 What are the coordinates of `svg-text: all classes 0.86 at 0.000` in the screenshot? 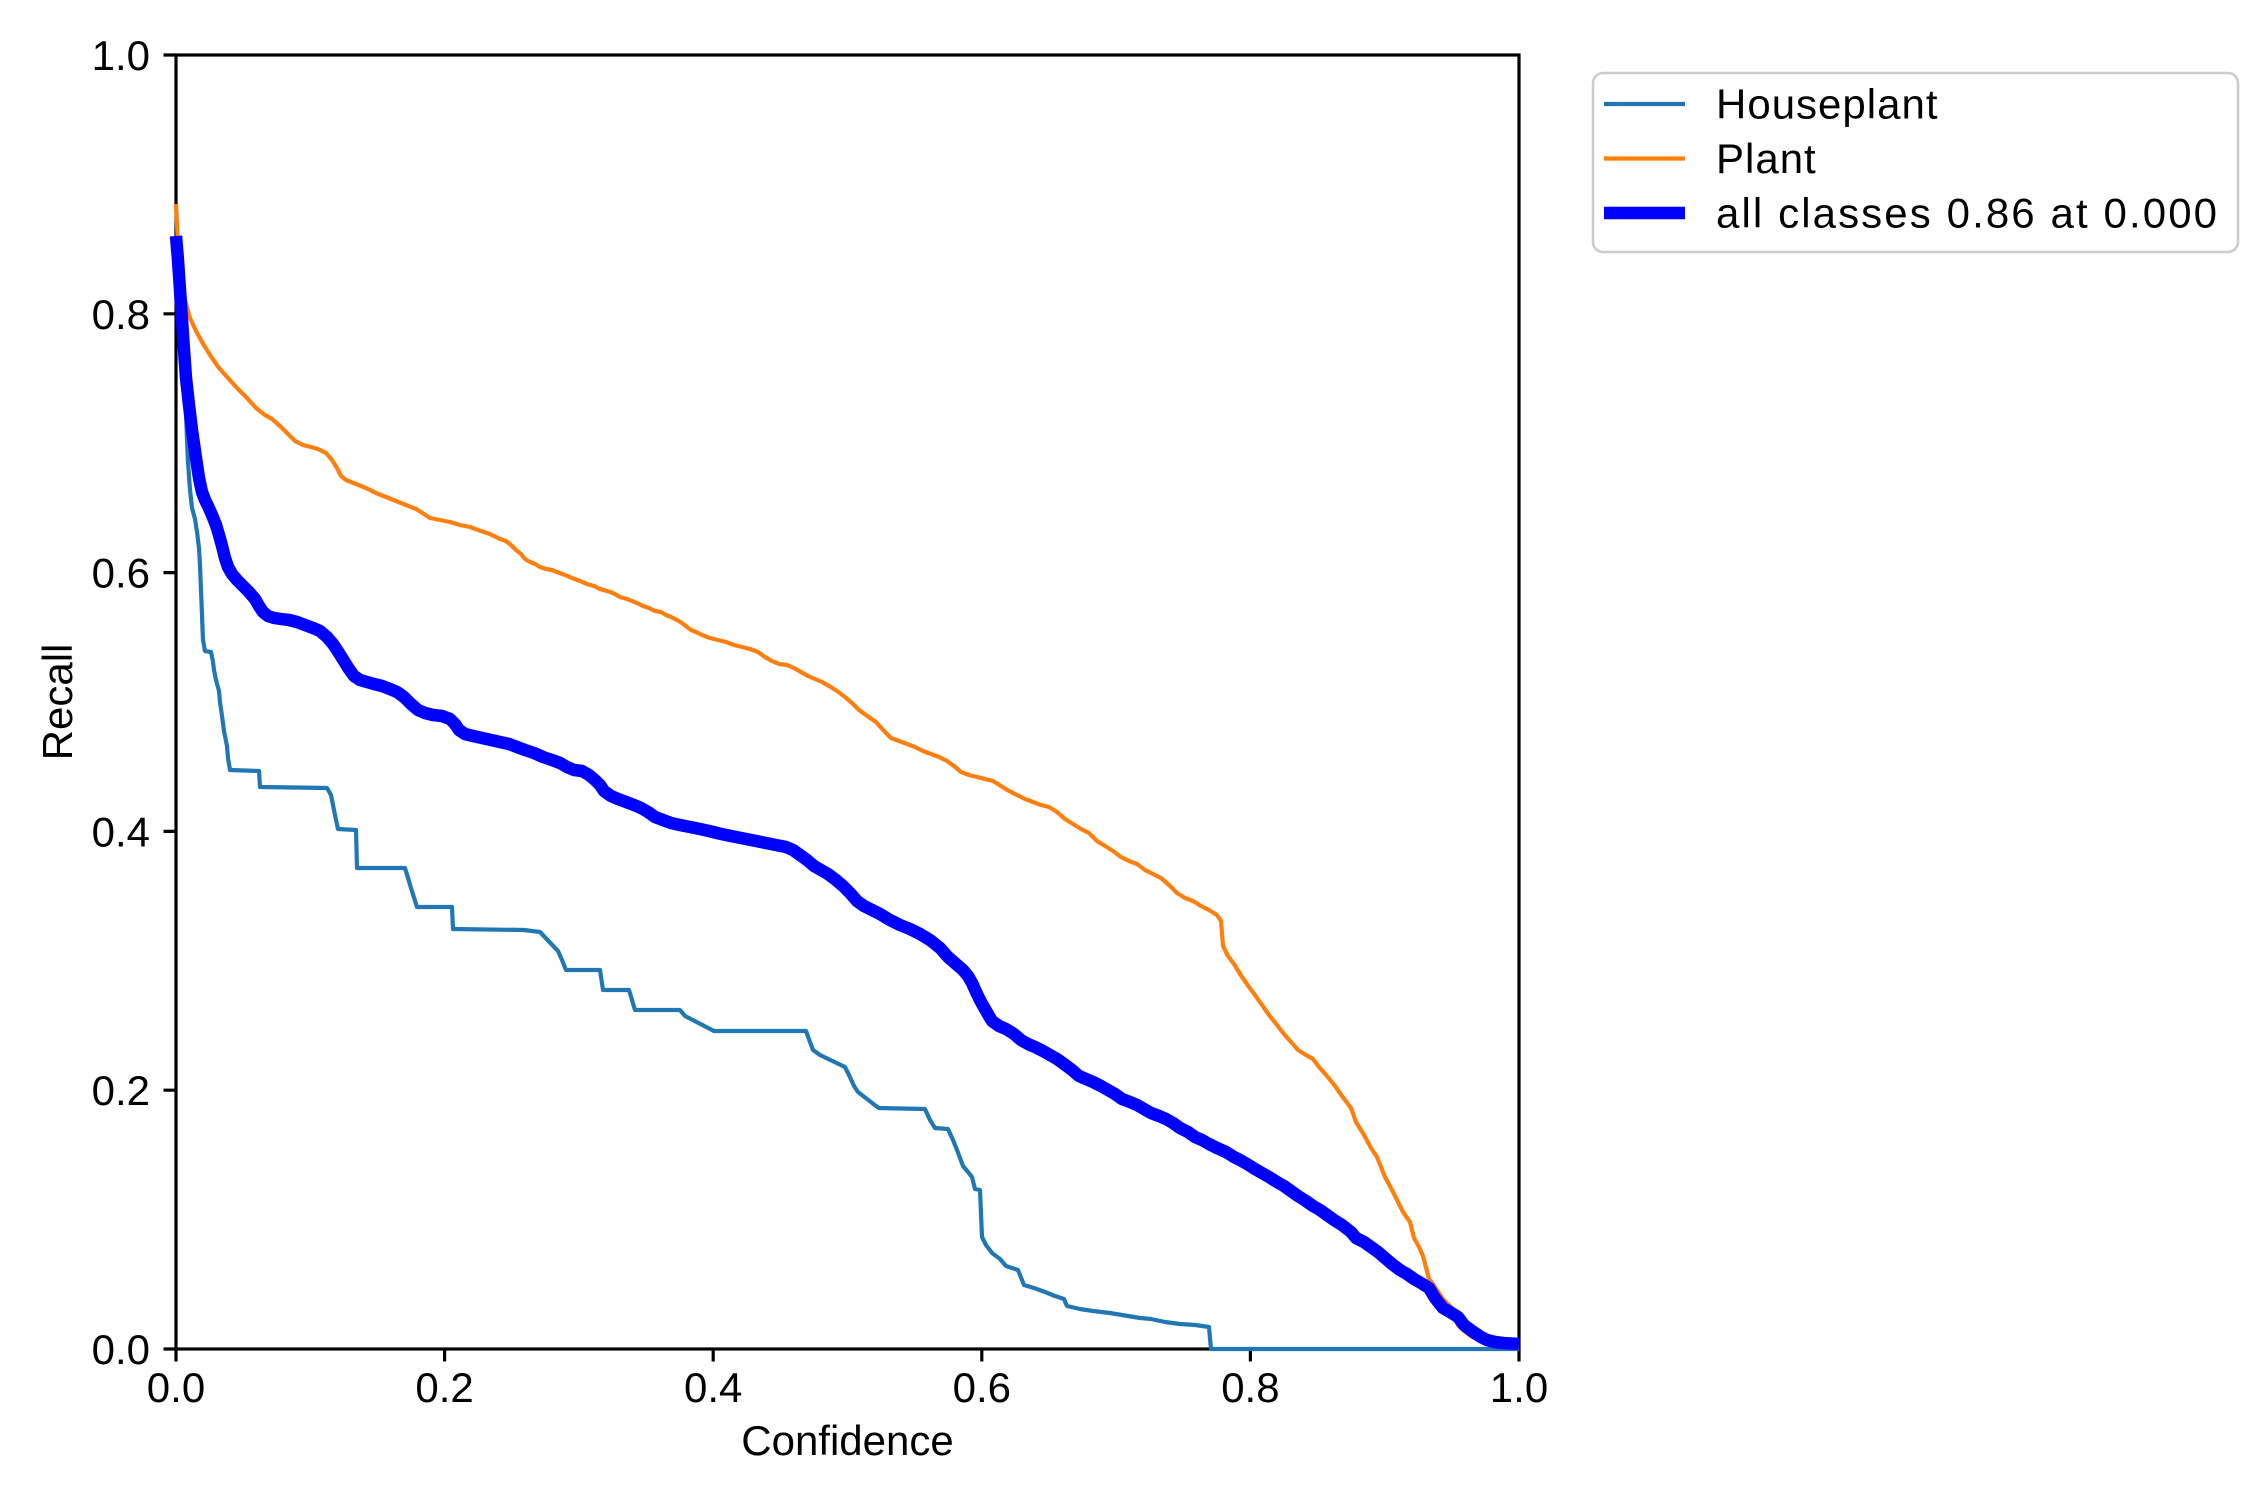 It's located at (1967, 213).